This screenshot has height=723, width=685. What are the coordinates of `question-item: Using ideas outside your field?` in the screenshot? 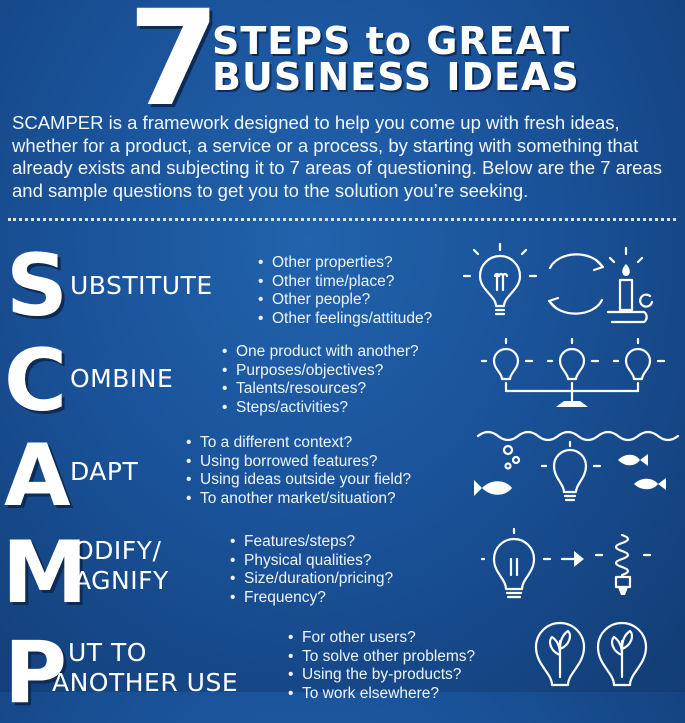 It's located at (298, 480).